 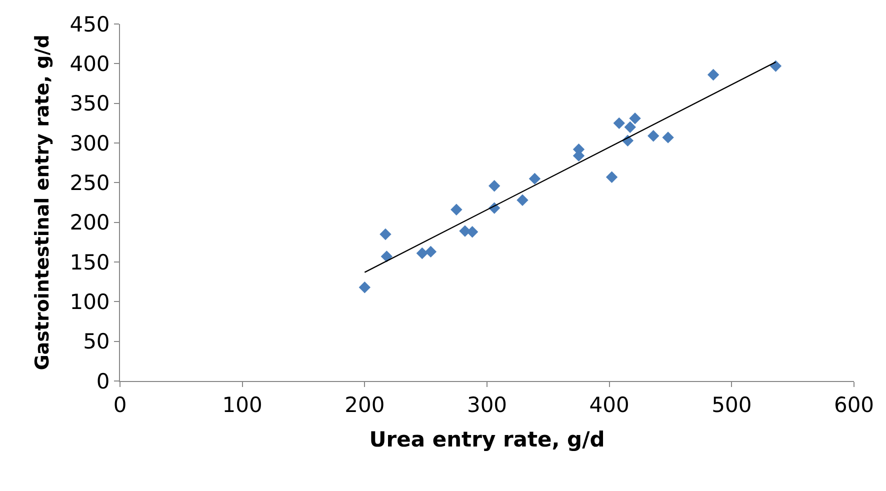 What do you see at coordinates (96, 342) in the screenshot?
I see `y-tick-label: 50` at bounding box center [96, 342].